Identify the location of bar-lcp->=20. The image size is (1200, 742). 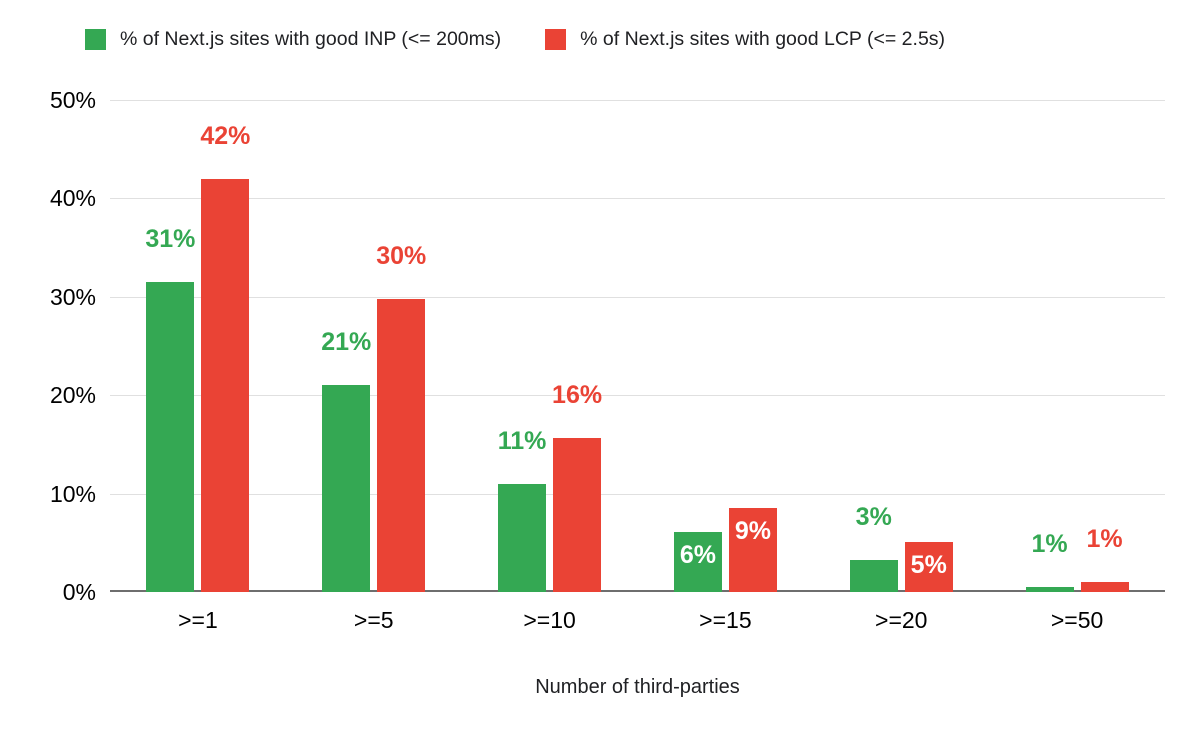
(928, 566).